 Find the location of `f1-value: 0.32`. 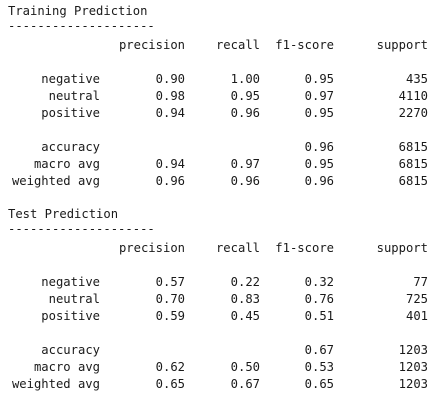

f1-value: 0.32 is located at coordinates (319, 282).